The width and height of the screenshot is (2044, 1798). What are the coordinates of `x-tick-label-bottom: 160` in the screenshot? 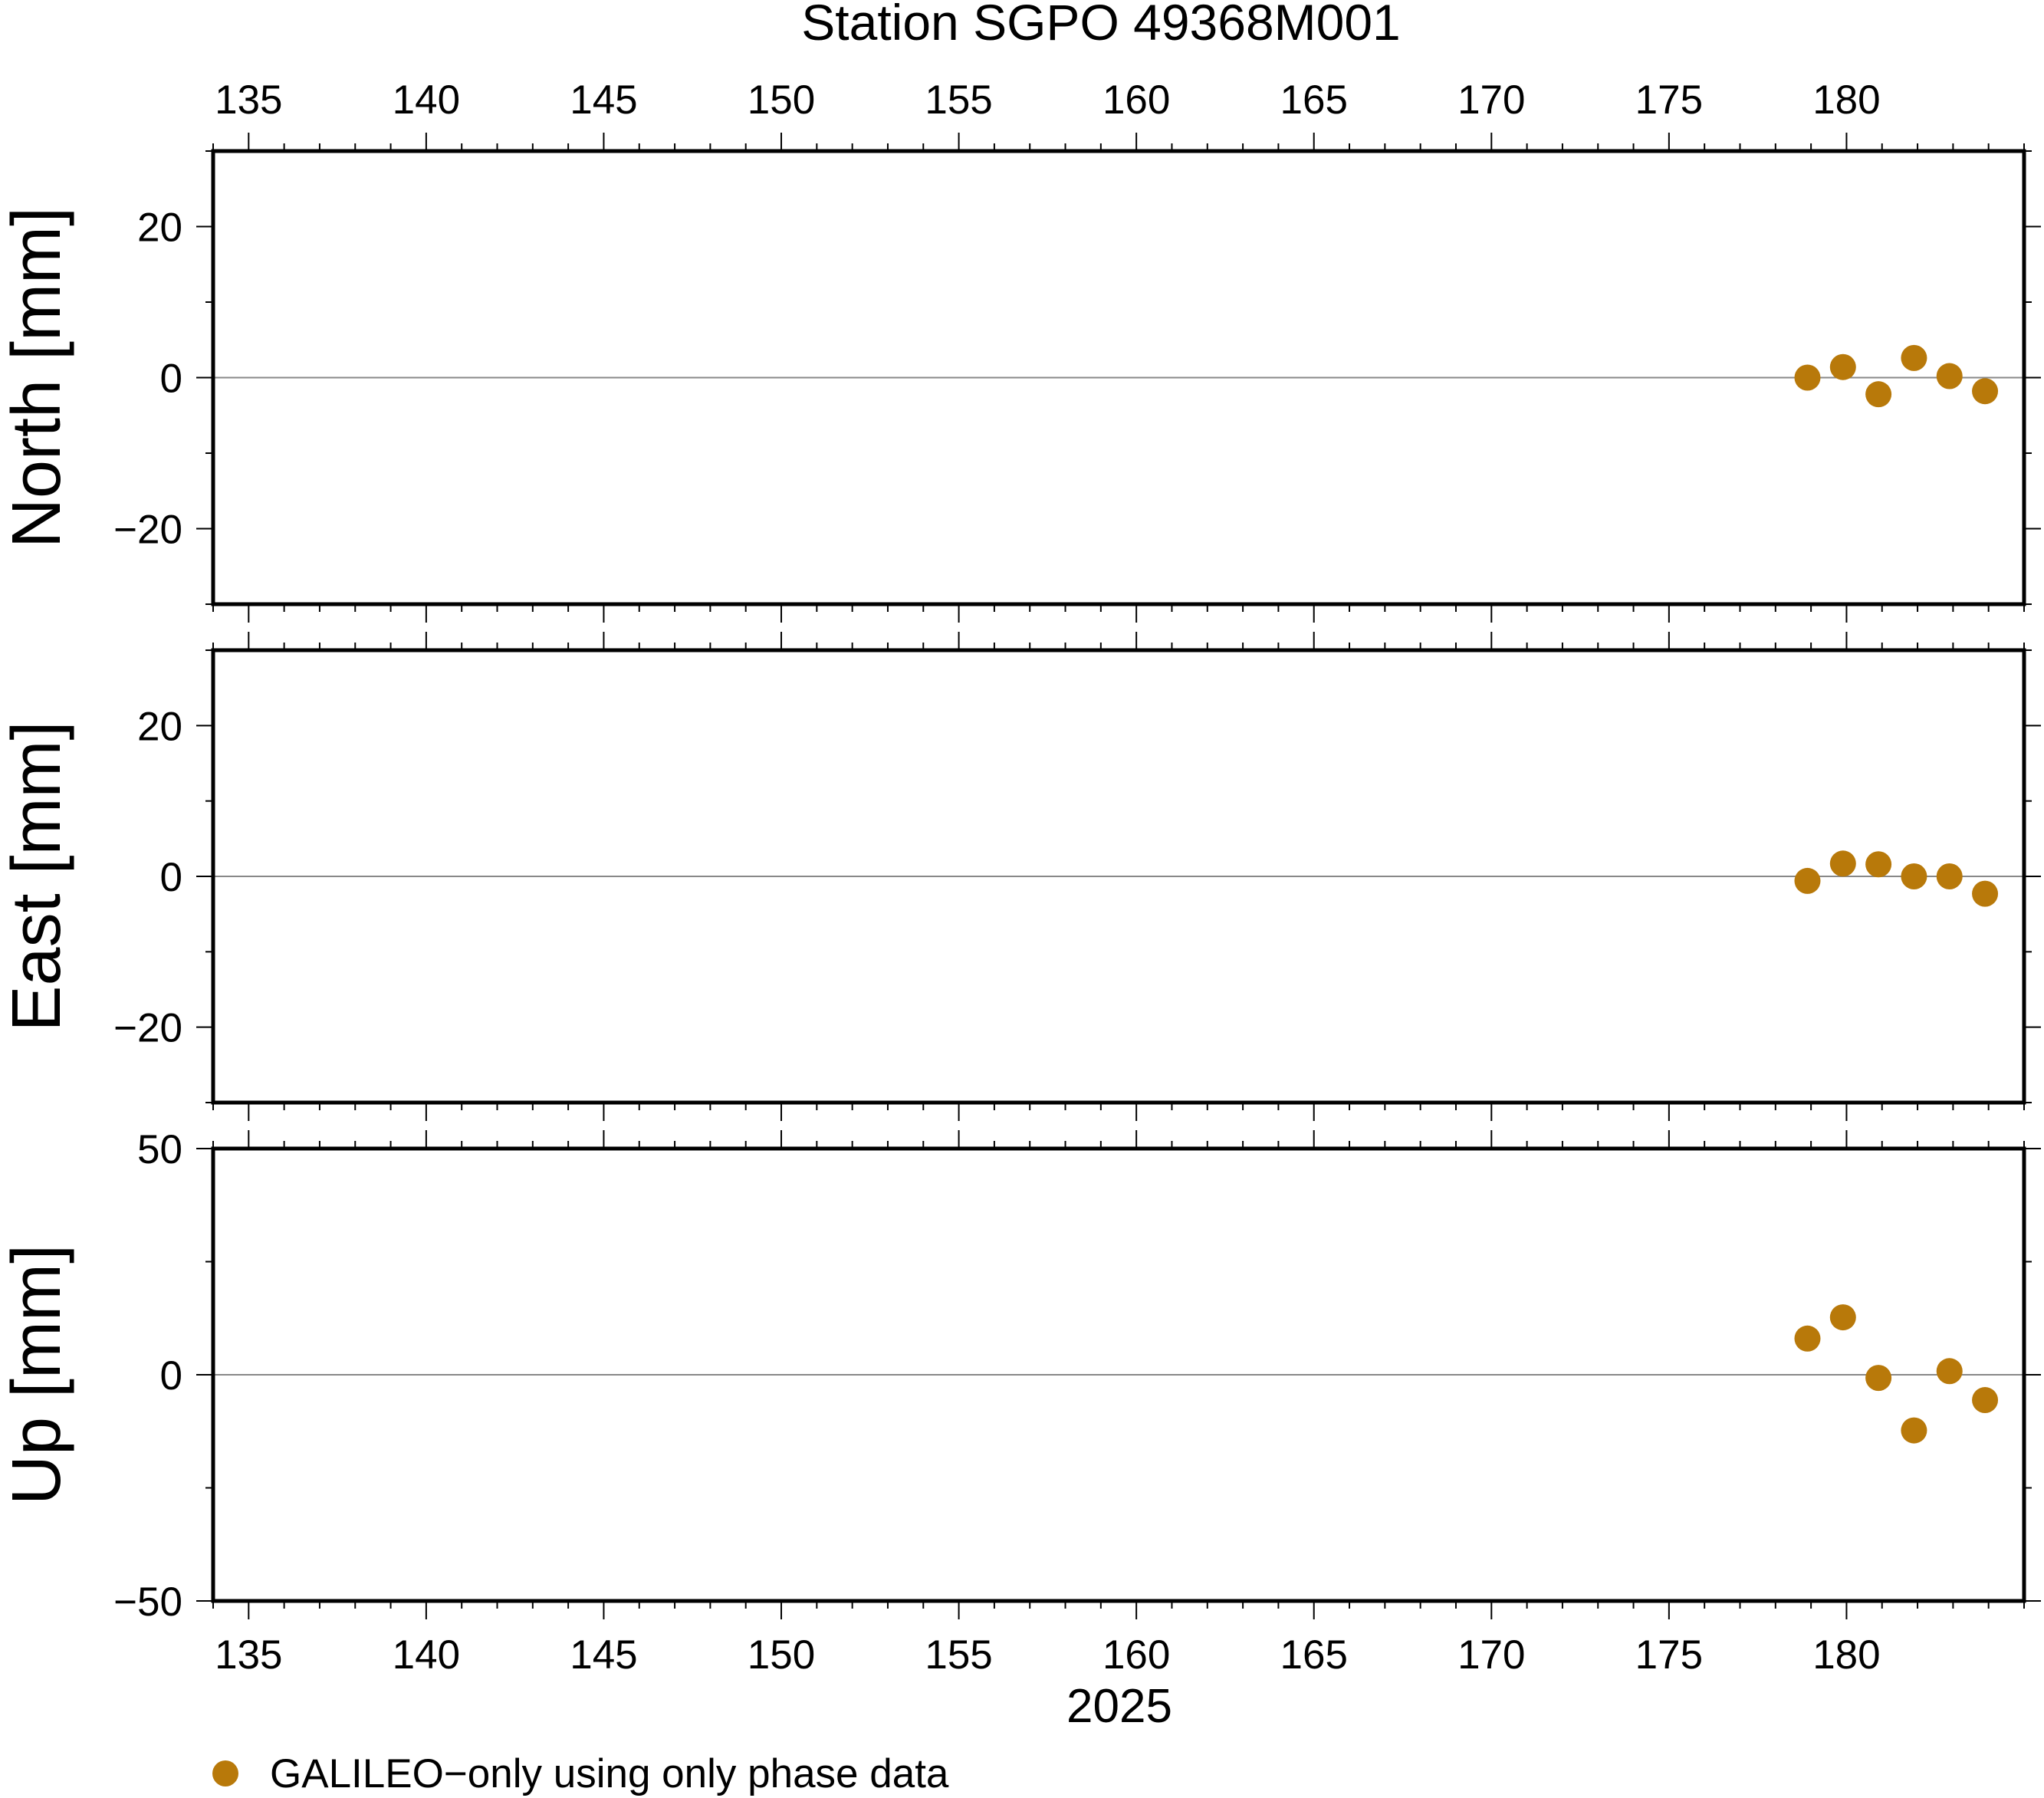 It's located at (1136, 1655).